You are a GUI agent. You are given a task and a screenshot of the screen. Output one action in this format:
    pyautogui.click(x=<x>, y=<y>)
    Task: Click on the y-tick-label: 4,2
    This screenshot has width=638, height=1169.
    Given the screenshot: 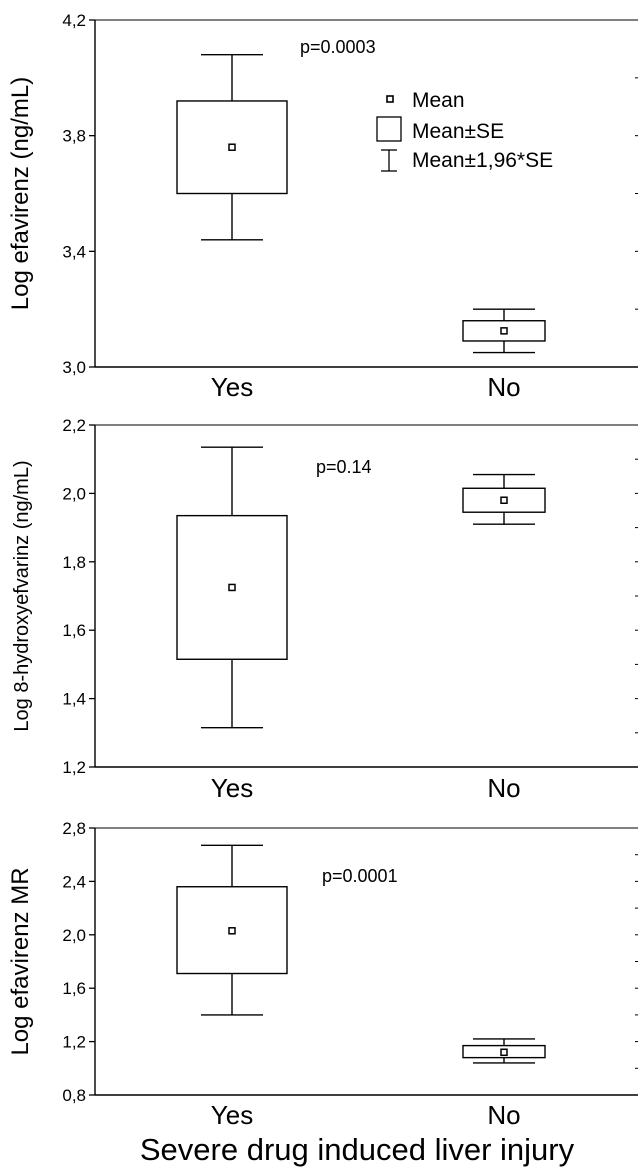 What is the action you would take?
    pyautogui.click(x=74, y=20)
    